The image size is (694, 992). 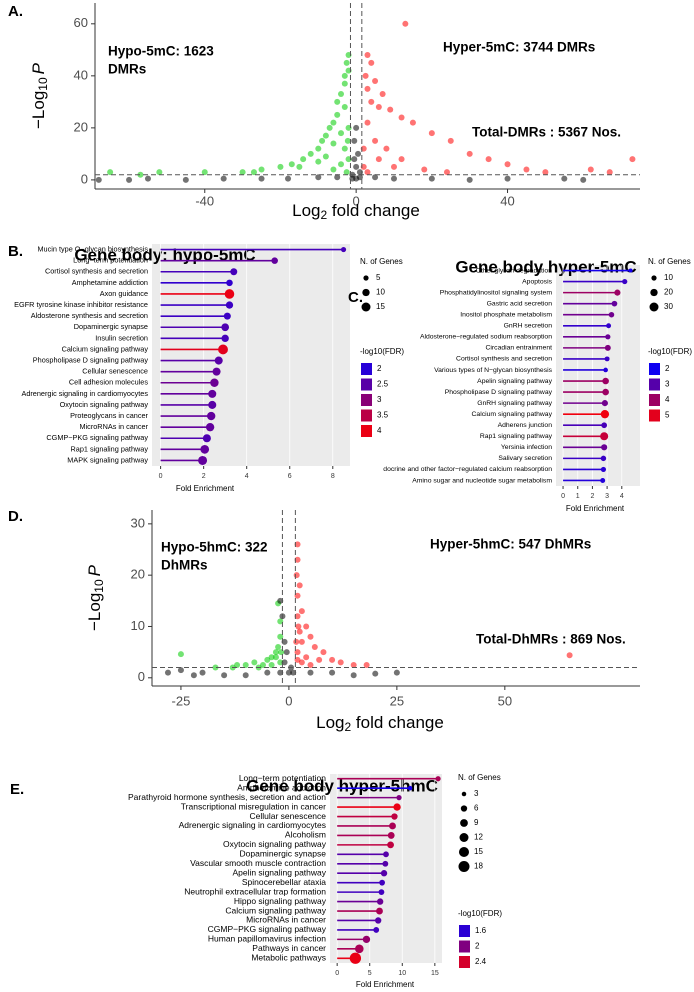 What do you see at coordinates (105, 348) in the screenshot?
I see `category-label: Calcium signaling pathway` at bounding box center [105, 348].